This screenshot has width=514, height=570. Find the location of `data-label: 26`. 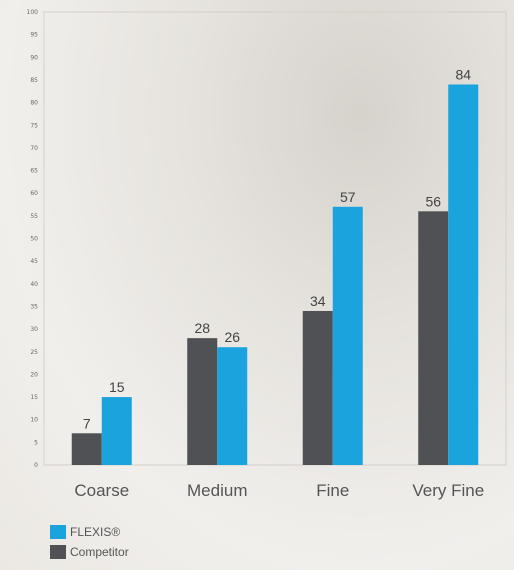

data-label: 26 is located at coordinates (232, 337).